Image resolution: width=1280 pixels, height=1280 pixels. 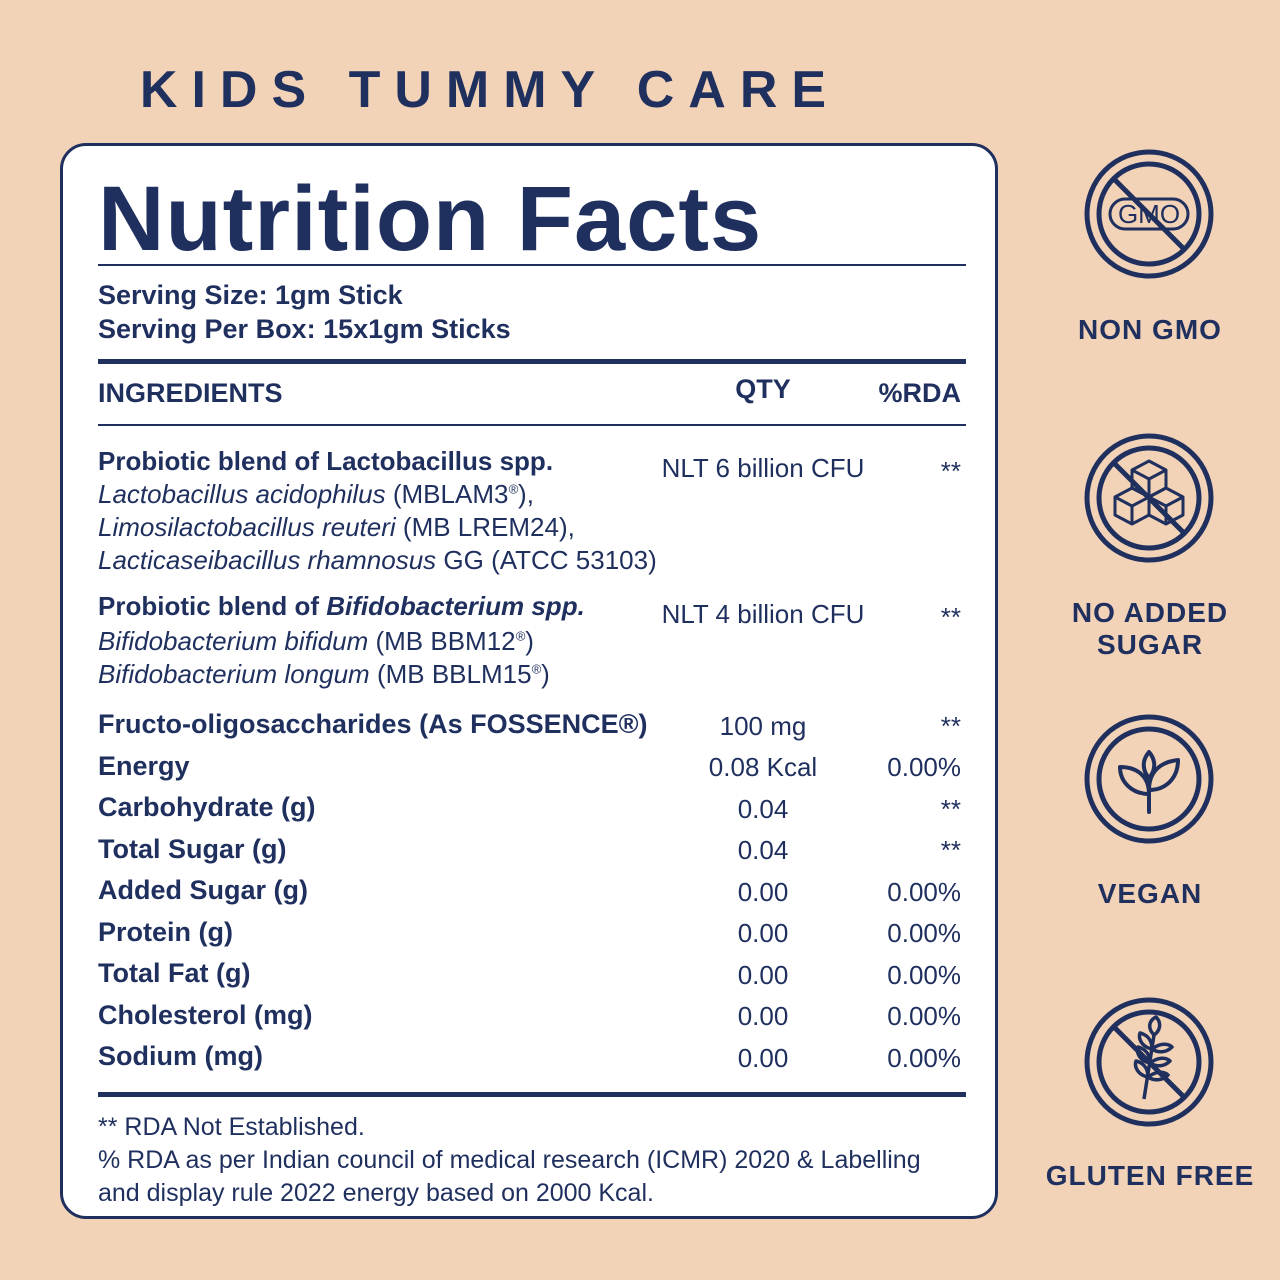 I want to click on nutrient-label: Added Sugar (g), so click(x=203, y=890).